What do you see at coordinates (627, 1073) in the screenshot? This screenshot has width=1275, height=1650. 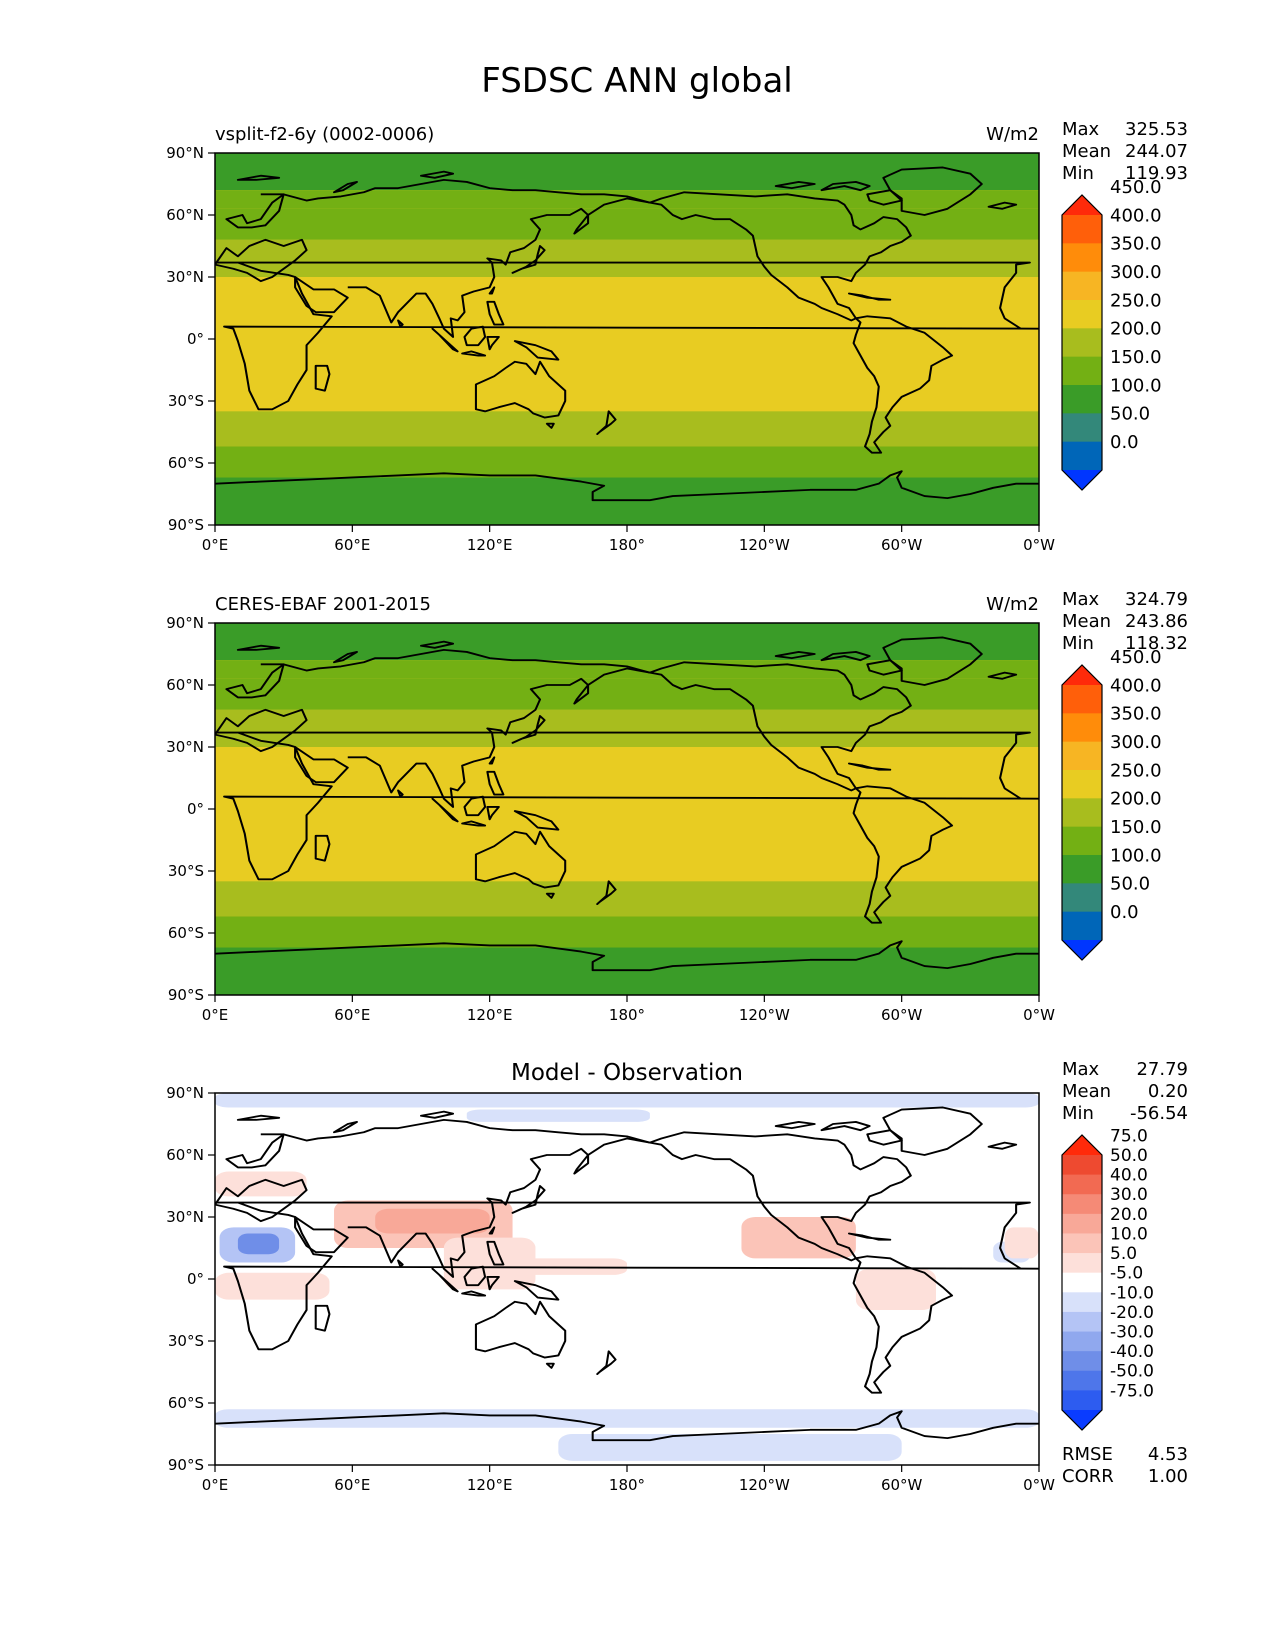 I see `panel-2-title: Model - Observation` at bounding box center [627, 1073].